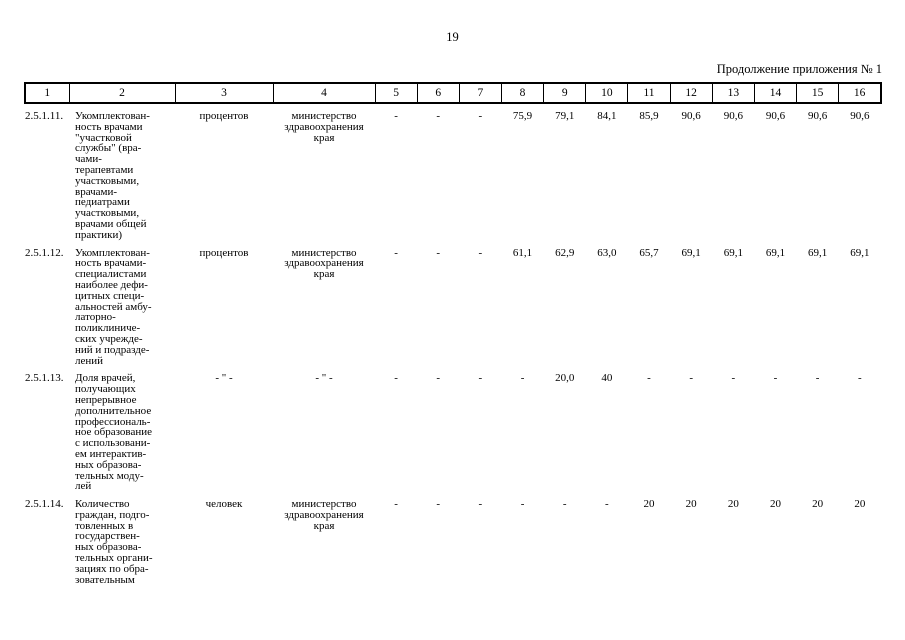 The image size is (905, 640). I want to click on column-number-header: 4, so click(324, 93).